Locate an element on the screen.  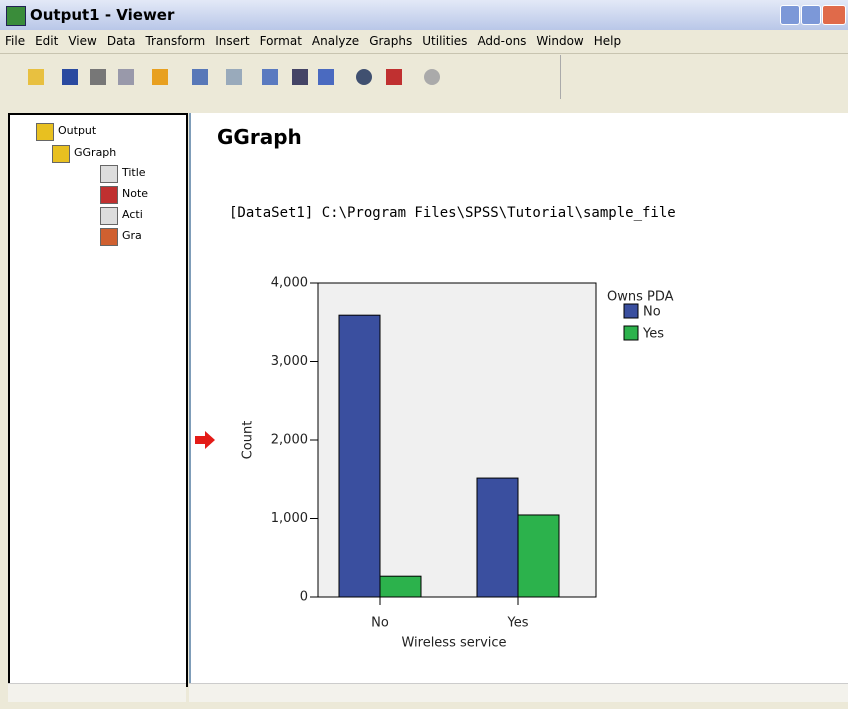
menu-item: Graphs is located at coordinates (391, 41).